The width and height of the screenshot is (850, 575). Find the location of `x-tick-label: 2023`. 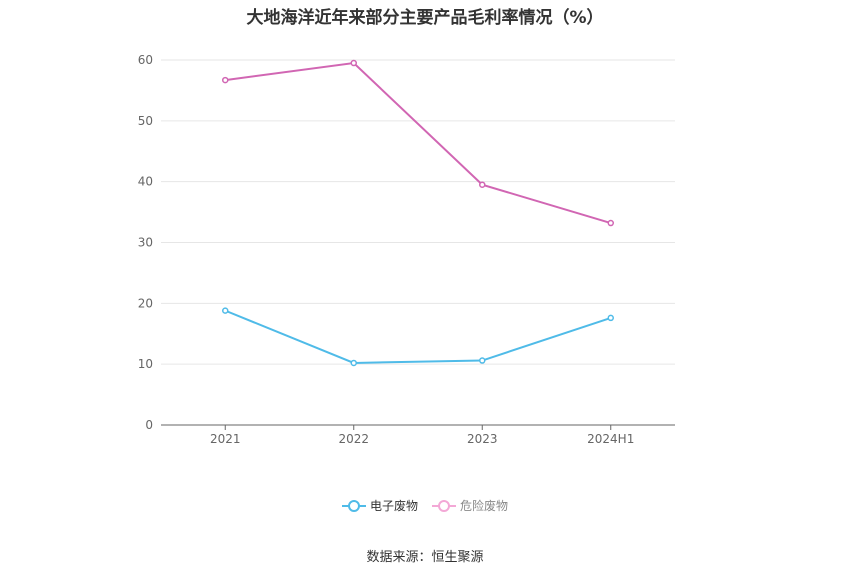

x-tick-label: 2023 is located at coordinates (482, 439).